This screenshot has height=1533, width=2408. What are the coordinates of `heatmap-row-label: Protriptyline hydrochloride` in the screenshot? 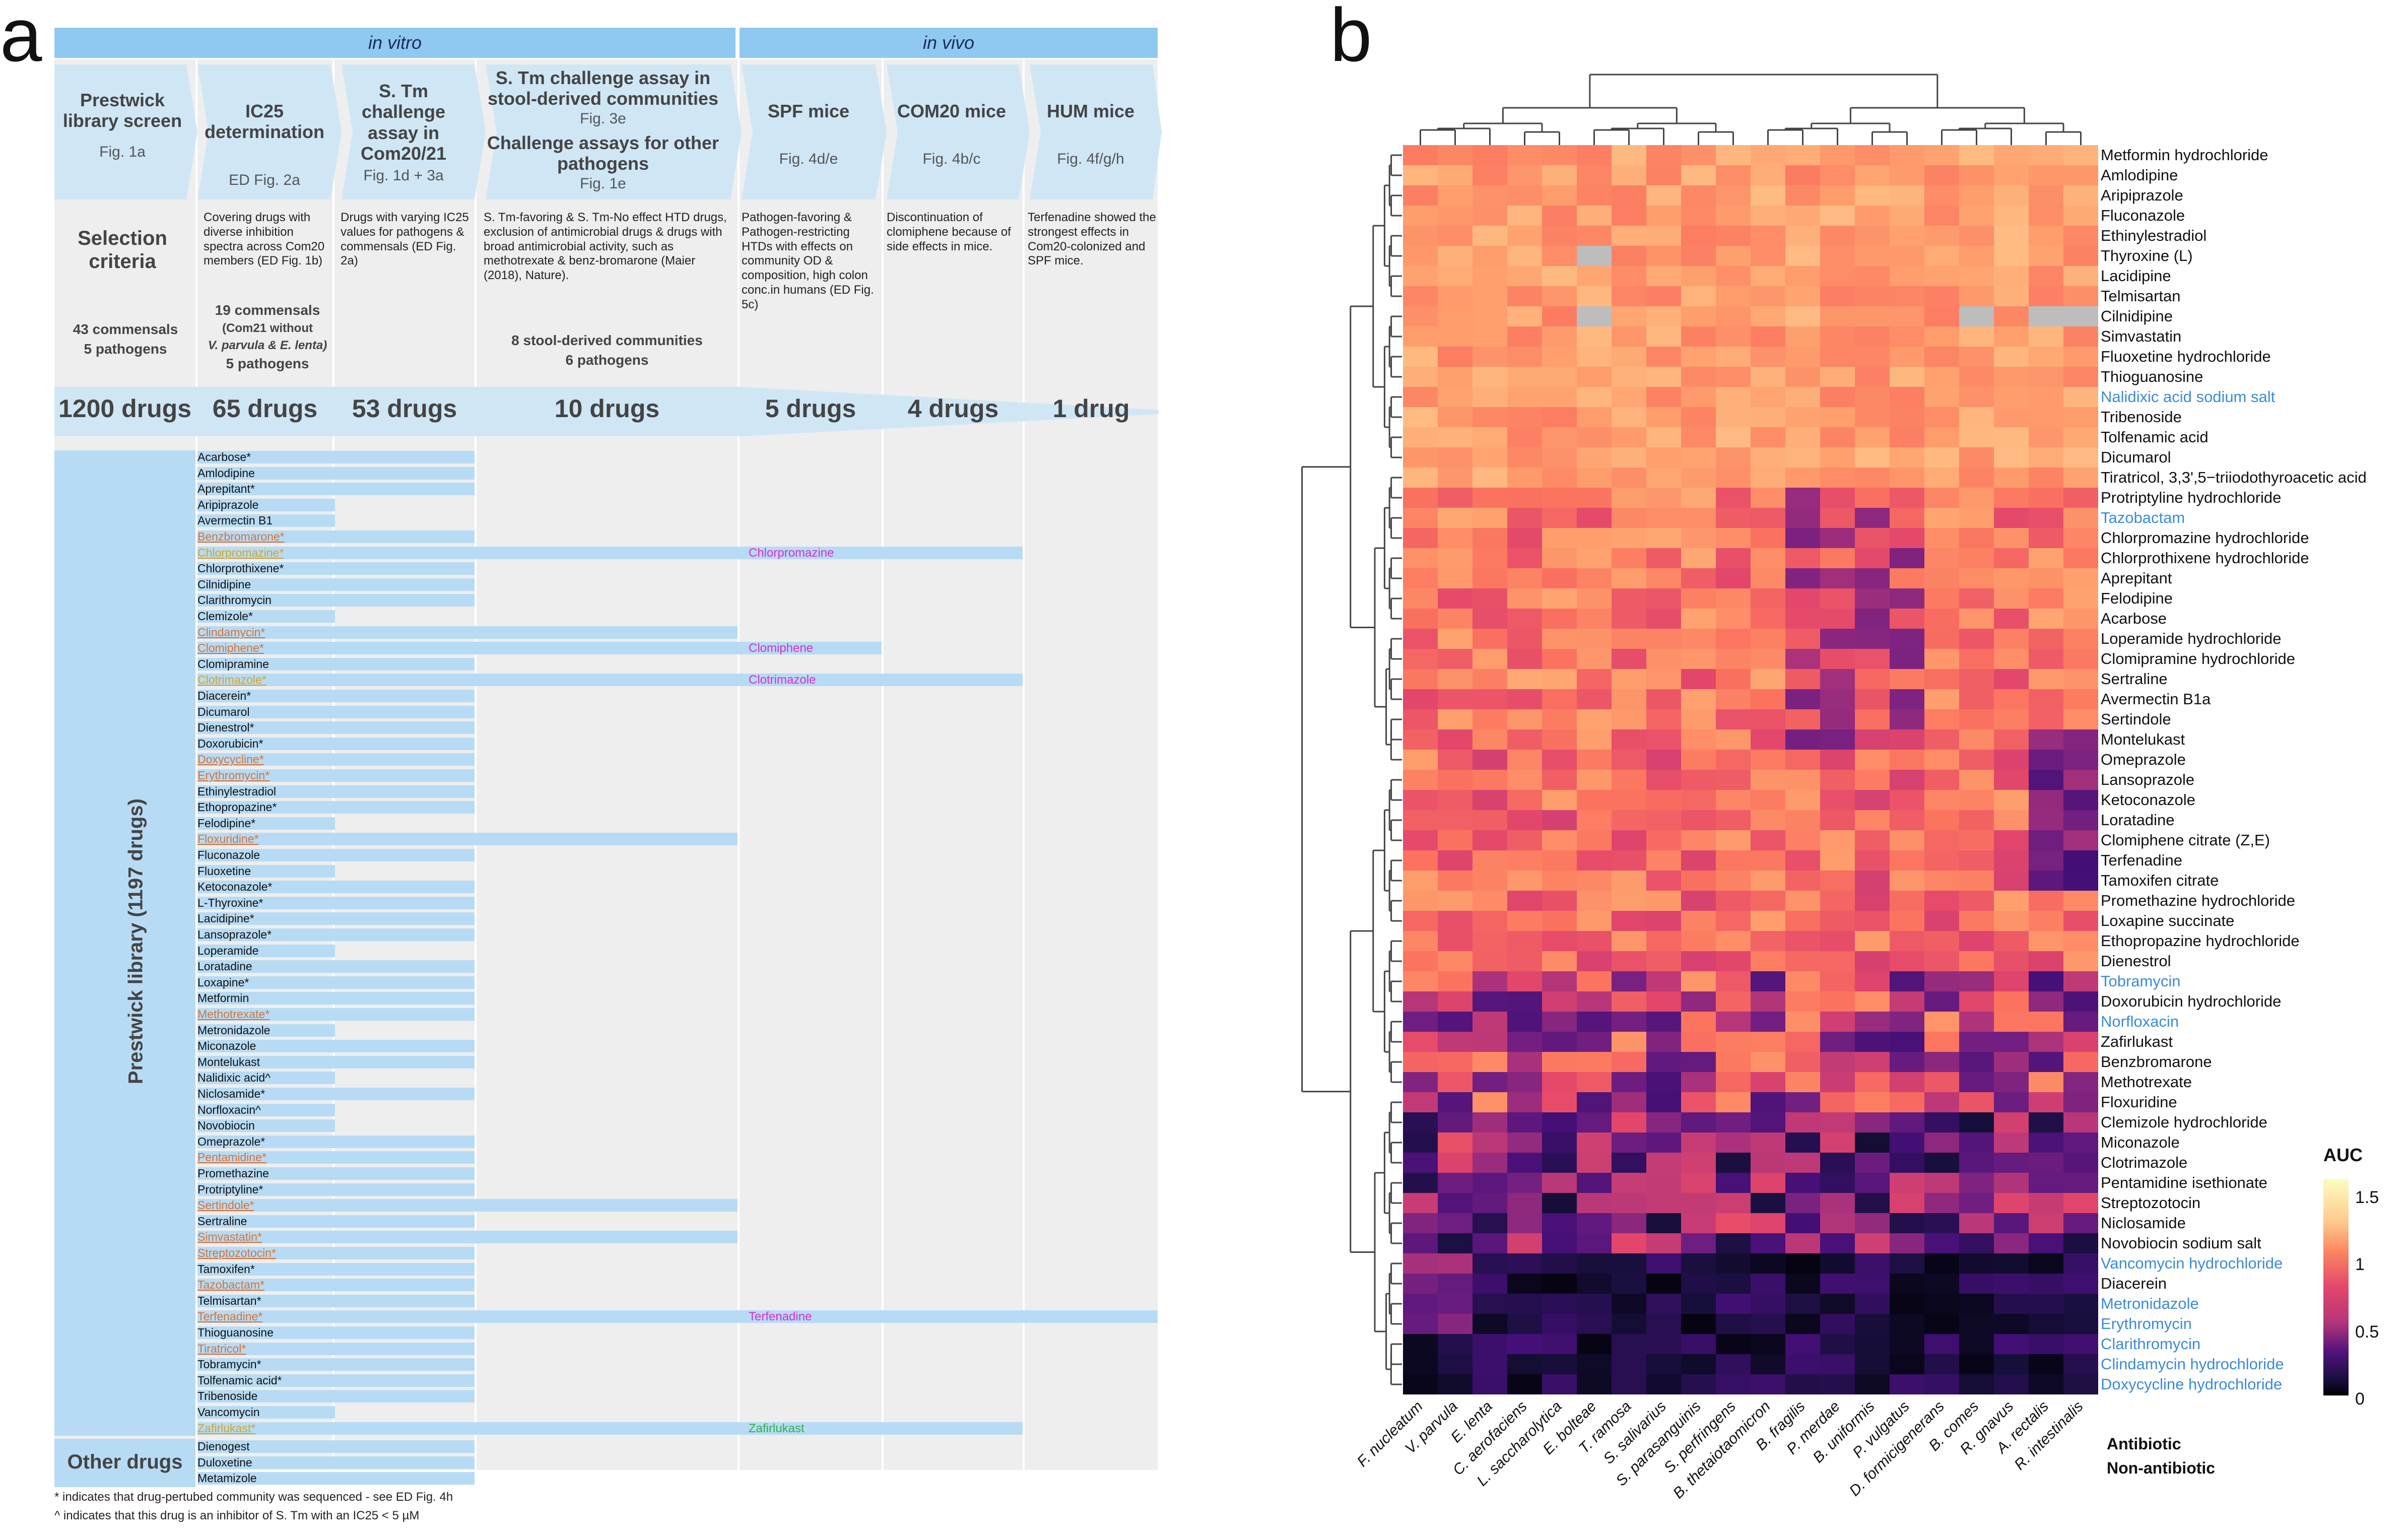 It's located at (2191, 497).